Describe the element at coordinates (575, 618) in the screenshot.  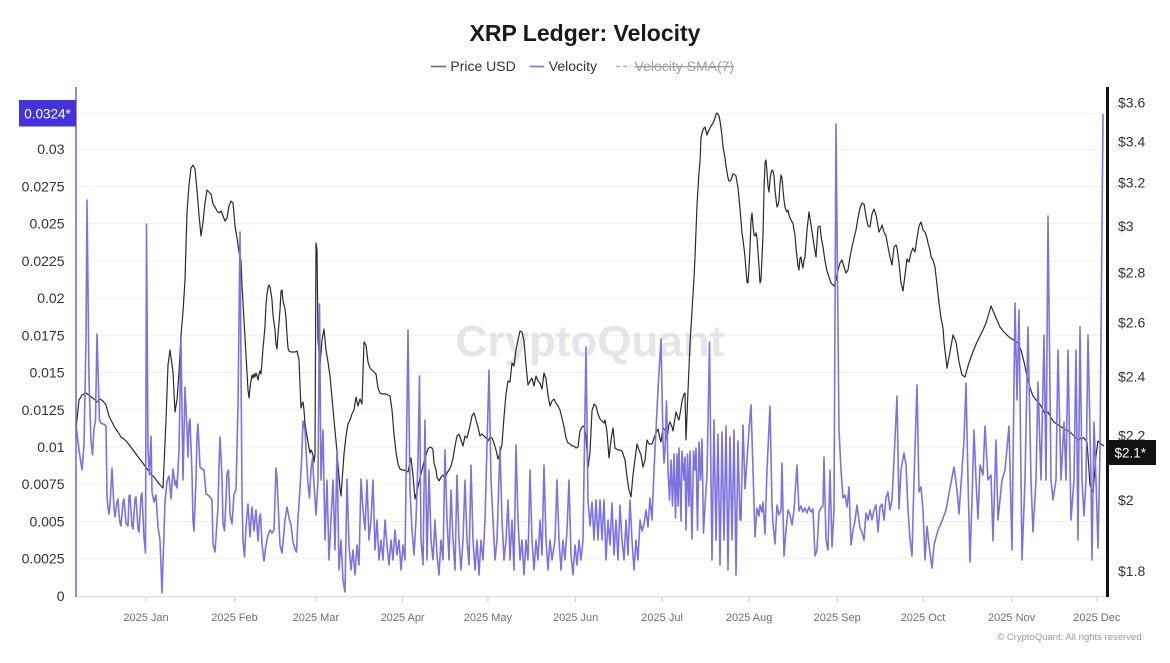
I see `svg-text: 2025 Jun` at that location.